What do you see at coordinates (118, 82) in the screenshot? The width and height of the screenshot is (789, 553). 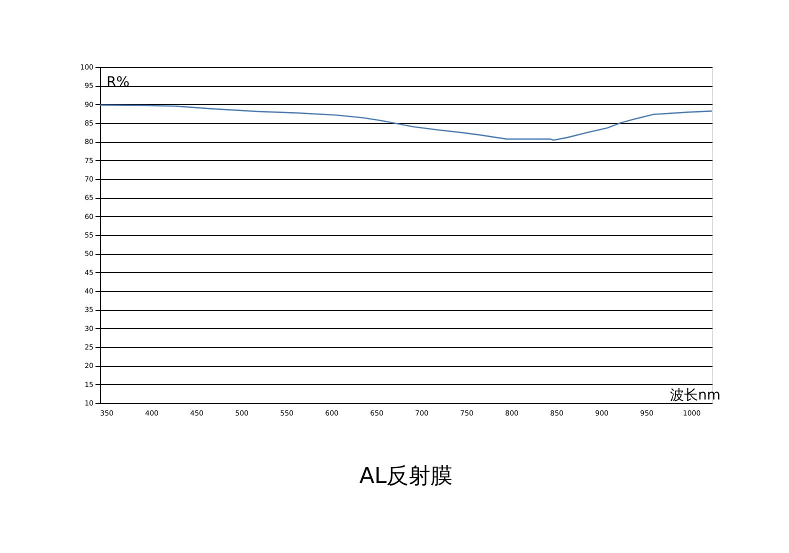 I see `y-axis-title: R%` at bounding box center [118, 82].